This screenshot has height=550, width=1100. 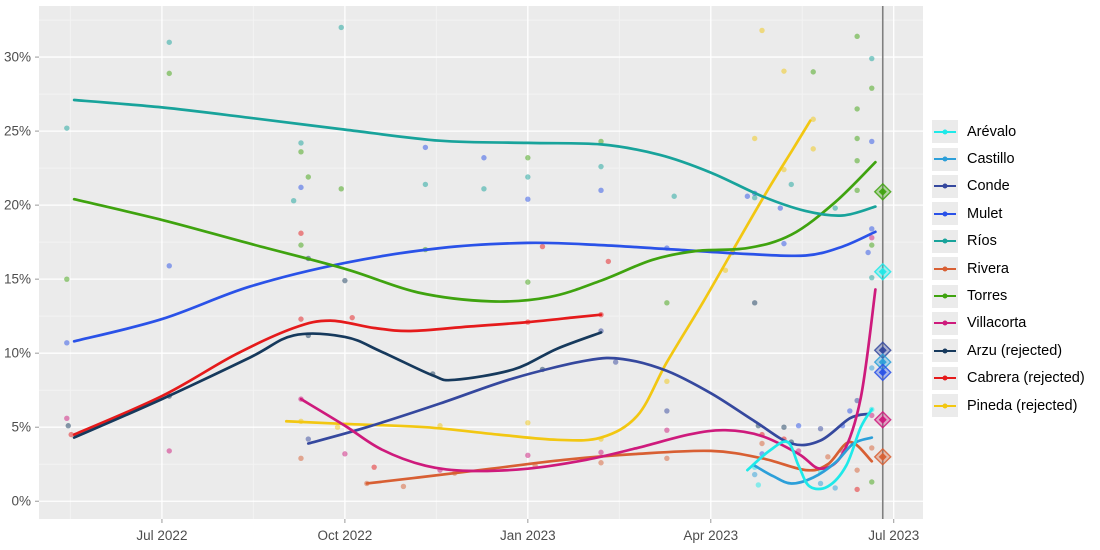 I want to click on y-tick-label: 20%, so click(x=17, y=205).